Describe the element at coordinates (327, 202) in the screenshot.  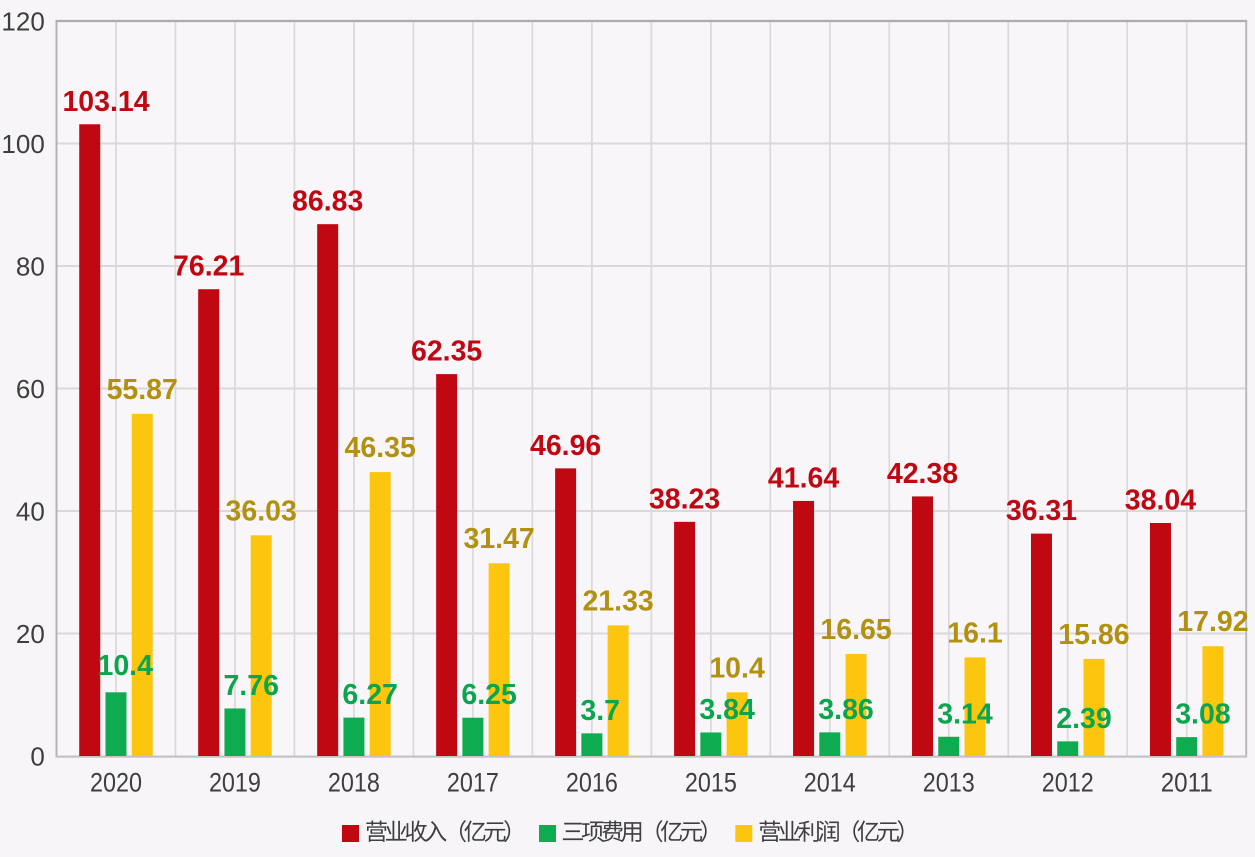
I see `svg-text: 86.83` at that location.